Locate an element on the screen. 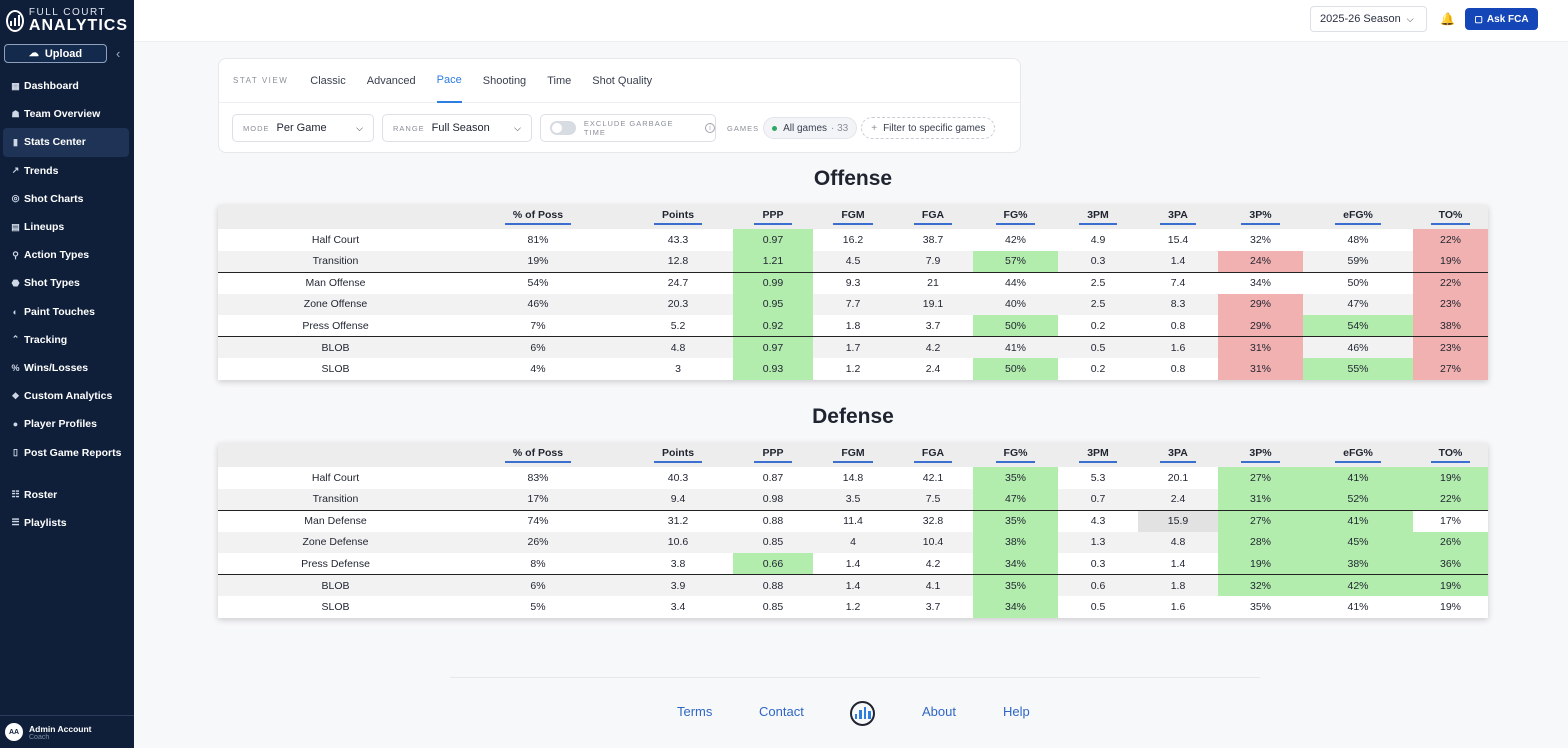  sidebar-item-lineups: ▤ Lineups is located at coordinates (66, 227).